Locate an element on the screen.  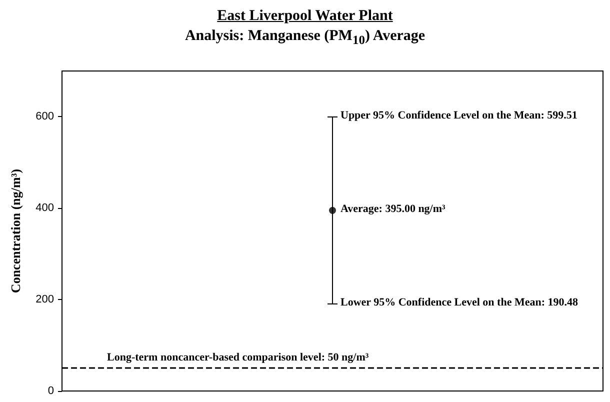
chart-subtitle: Analysis: Manganese (PM$_{10}$) Average is located at coordinates (305, 38).